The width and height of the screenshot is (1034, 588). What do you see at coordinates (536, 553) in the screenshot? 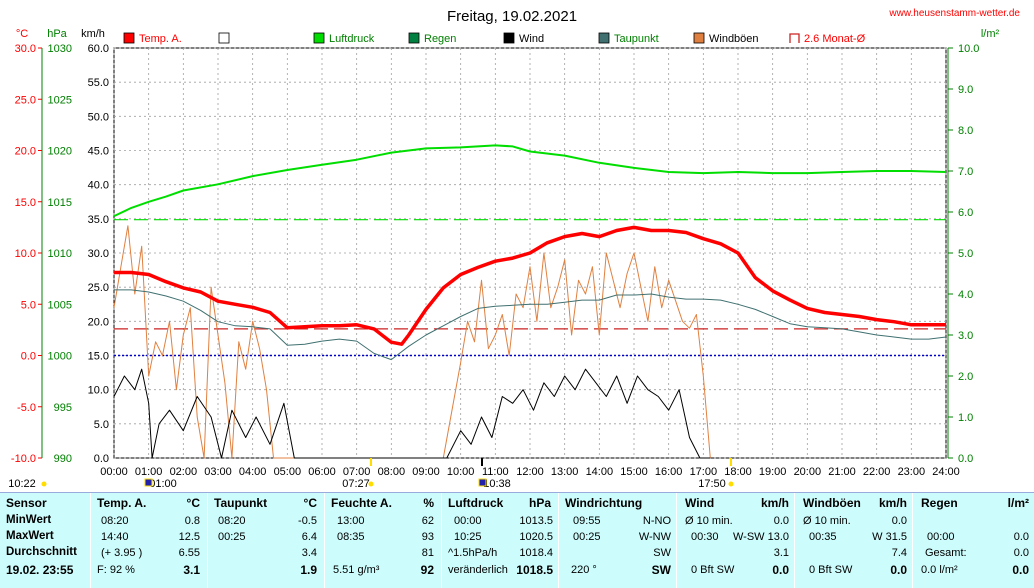
I see `luftdruck-avg: 1018.4` at bounding box center [536, 553].